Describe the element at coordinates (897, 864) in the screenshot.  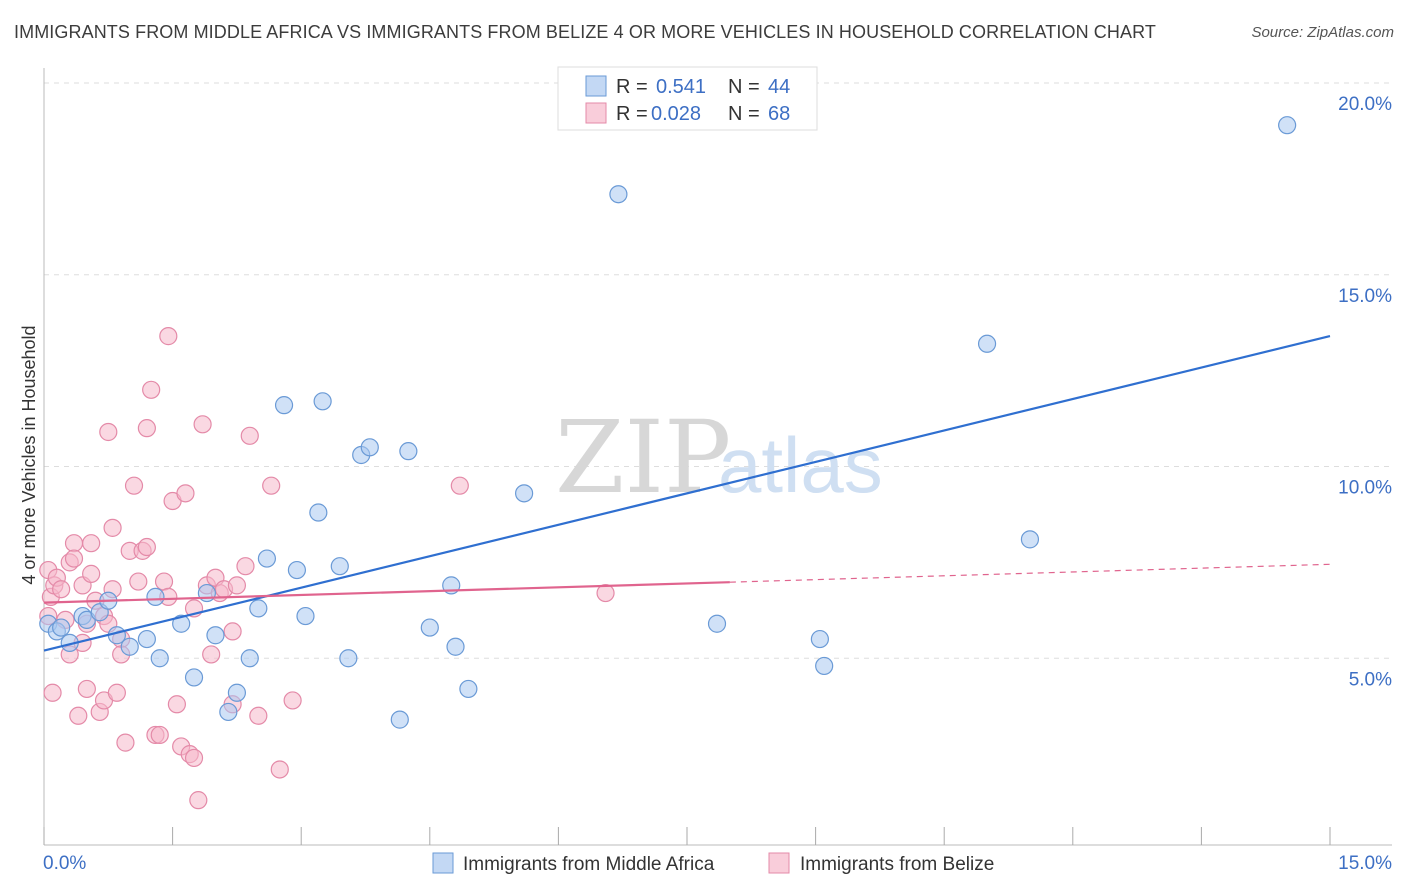
I see `series-legend-label-pink: Immigrants from Belize` at that location.